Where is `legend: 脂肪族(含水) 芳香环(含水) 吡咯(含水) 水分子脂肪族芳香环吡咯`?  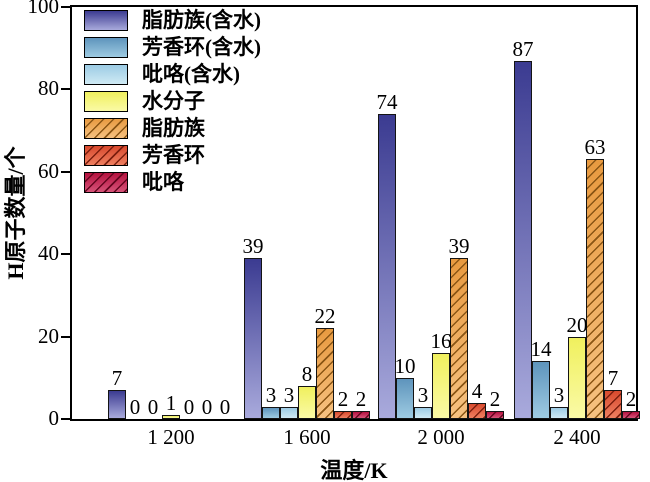 legend: 脂肪族(含水) 芳香环(含水) 吡咯(含水) 水分子脂肪族芳香环吡咯 is located at coordinates (172, 104).